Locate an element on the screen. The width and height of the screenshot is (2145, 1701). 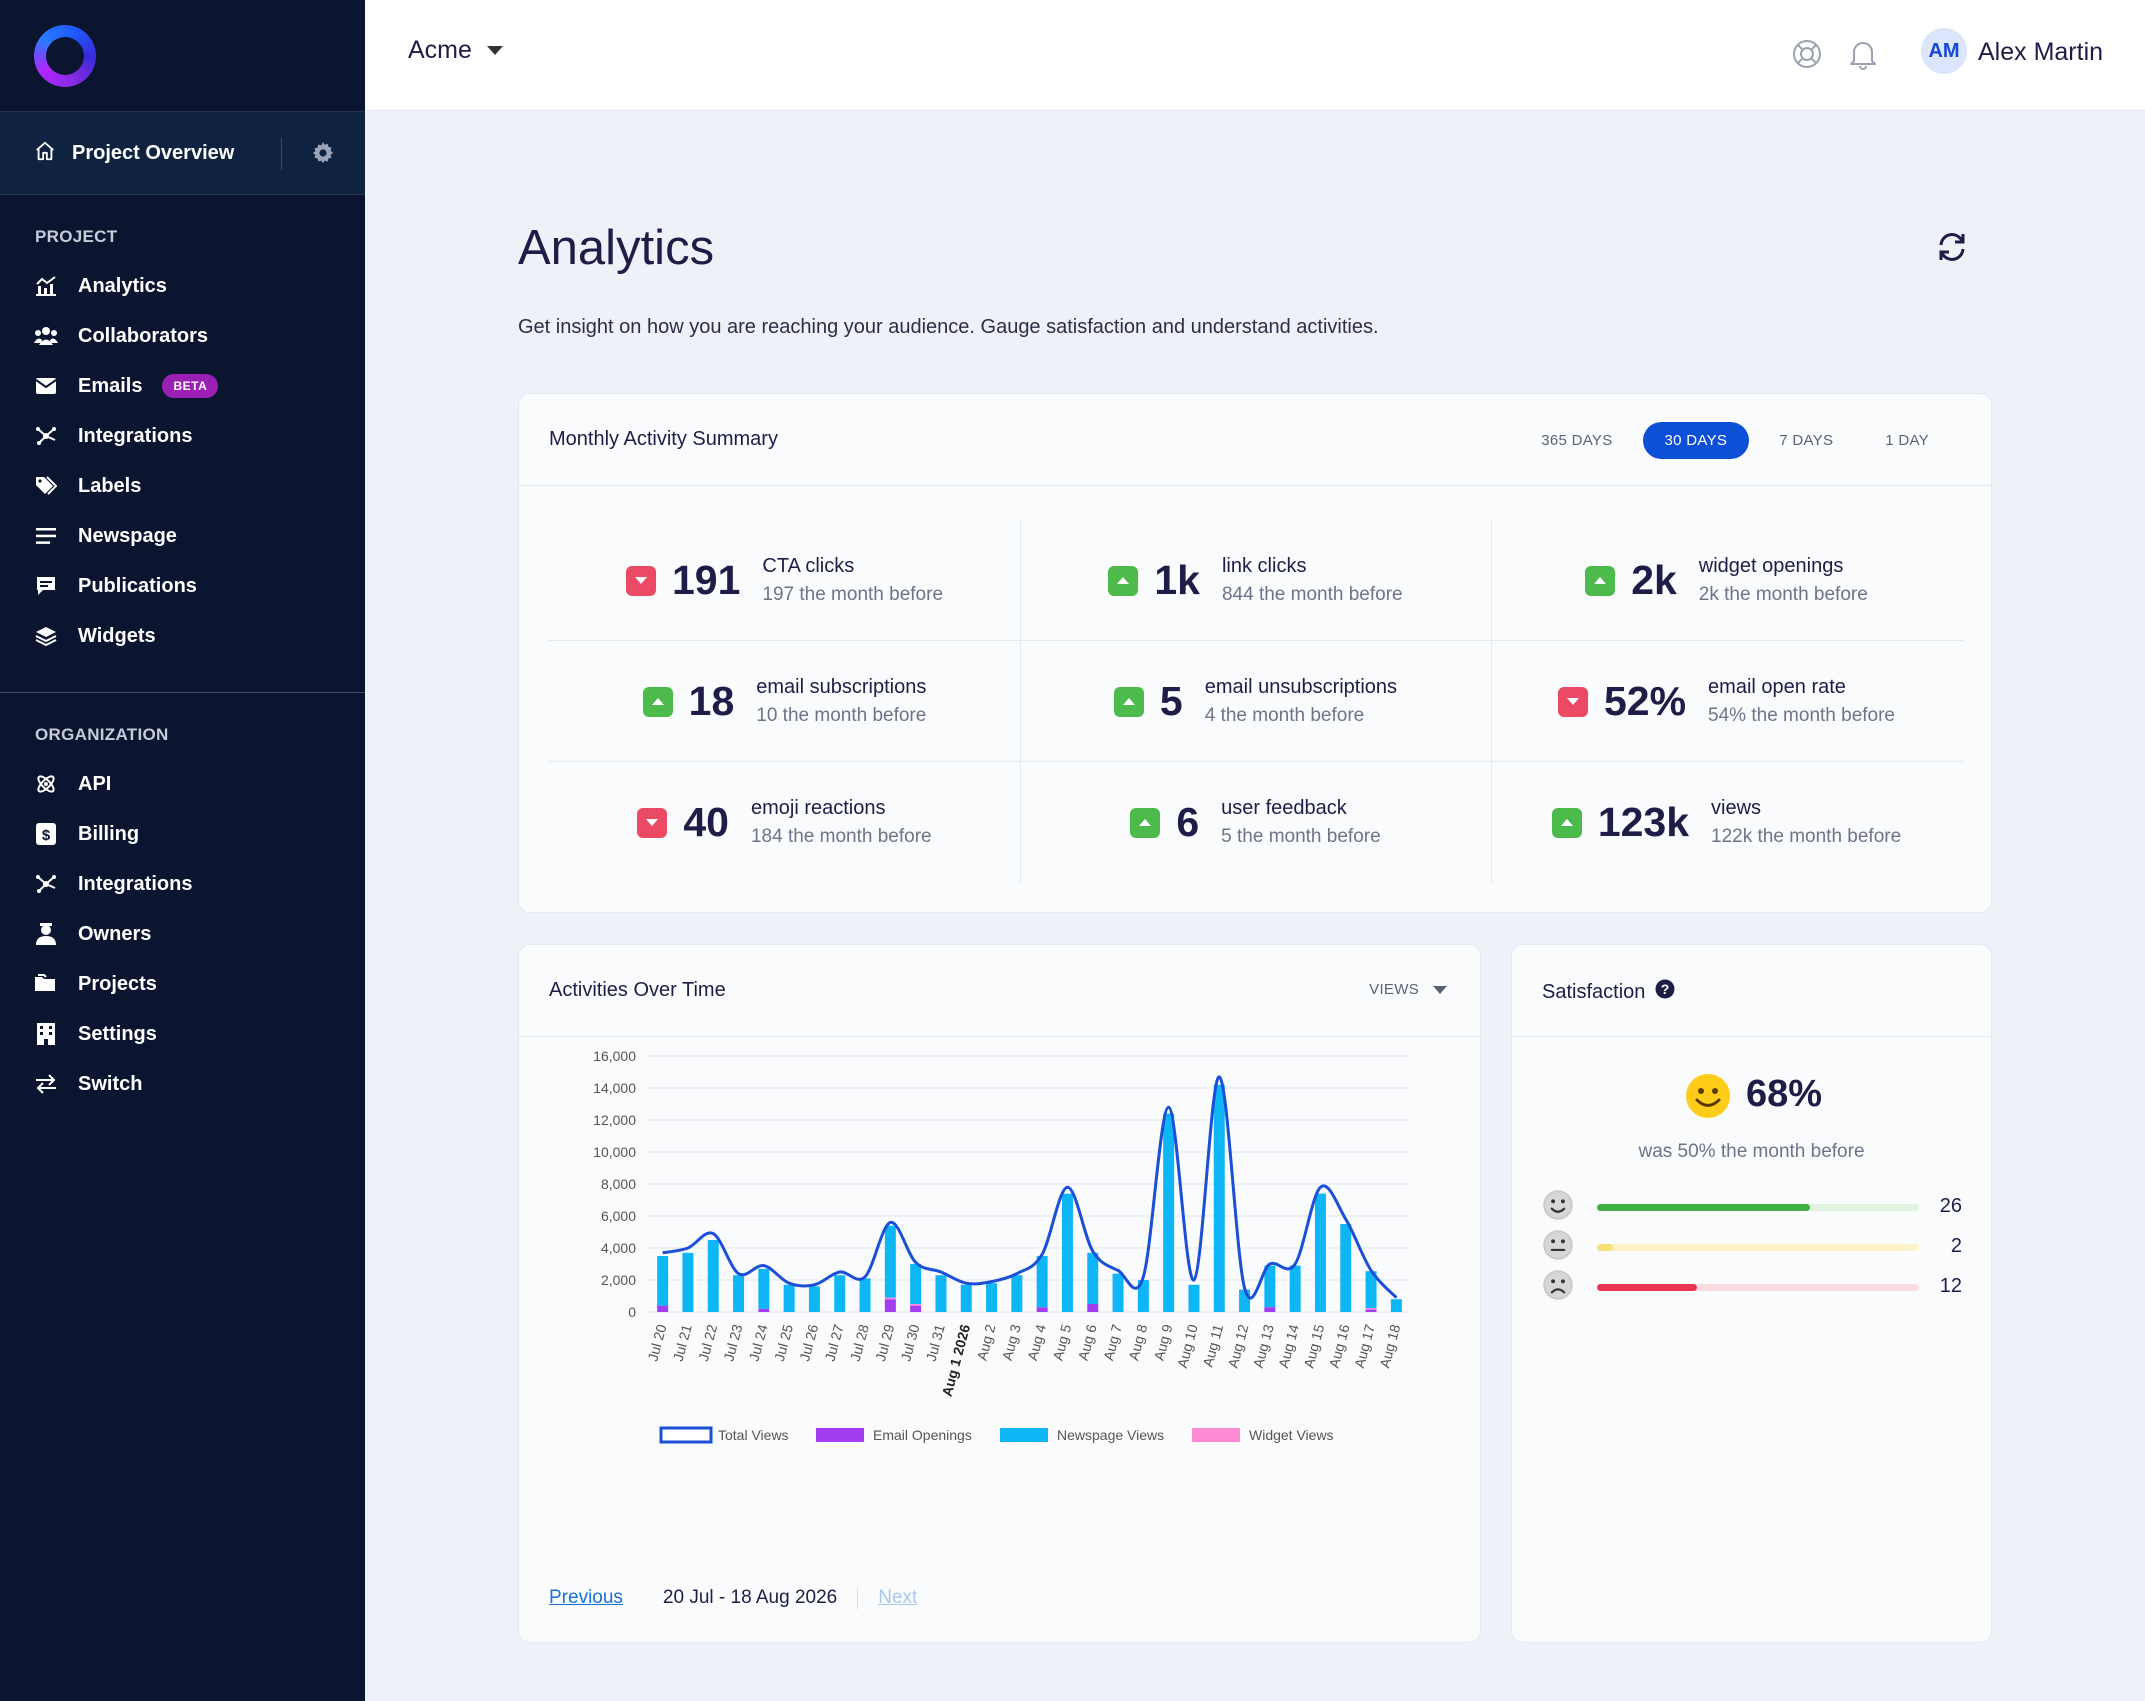
sidebar-item-integrations: Integrations is located at coordinates (182, 436).